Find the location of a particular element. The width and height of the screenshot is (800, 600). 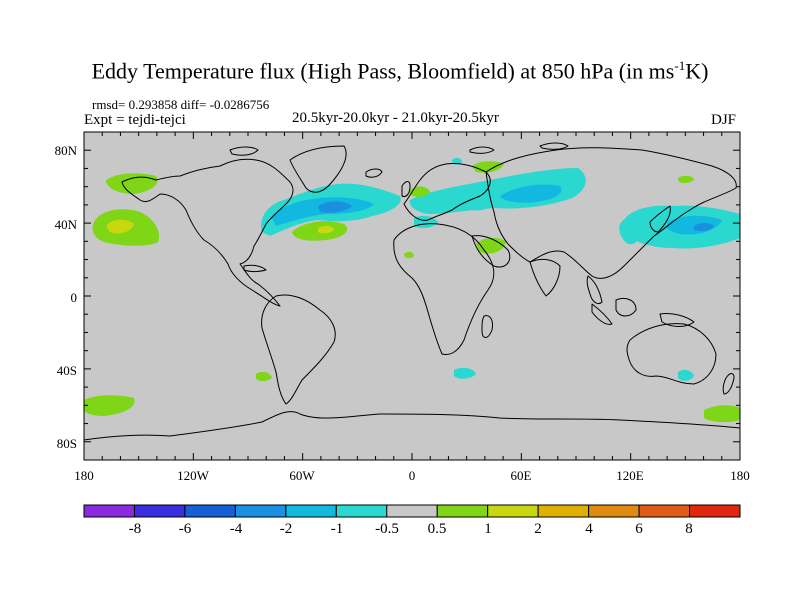

coast-cuba is located at coordinates (255, 268).